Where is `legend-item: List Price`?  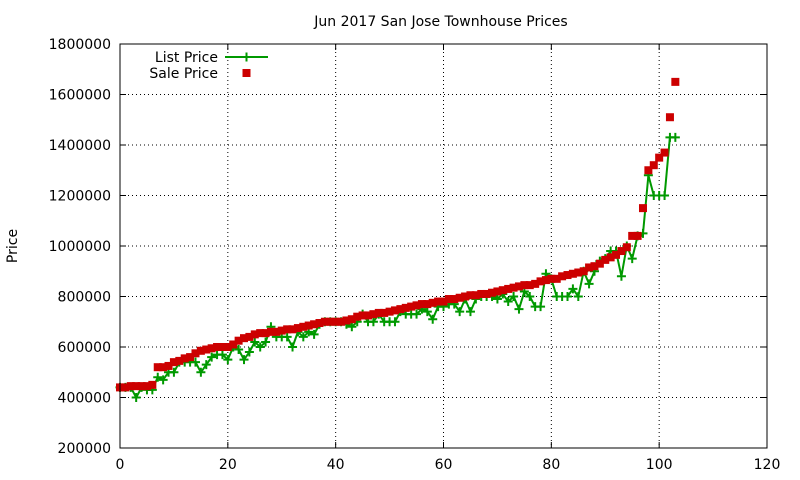
legend-item: List Price is located at coordinates (211, 58).